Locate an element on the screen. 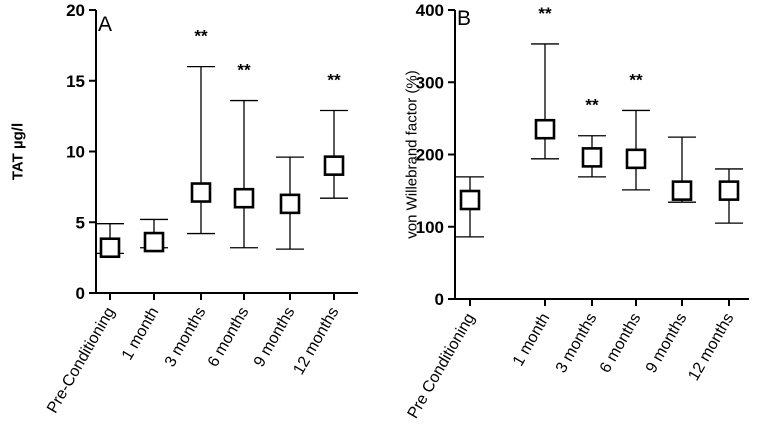 The height and width of the screenshot is (425, 762). b-x-tick-label-5: 12 months is located at coordinates (711, 347).